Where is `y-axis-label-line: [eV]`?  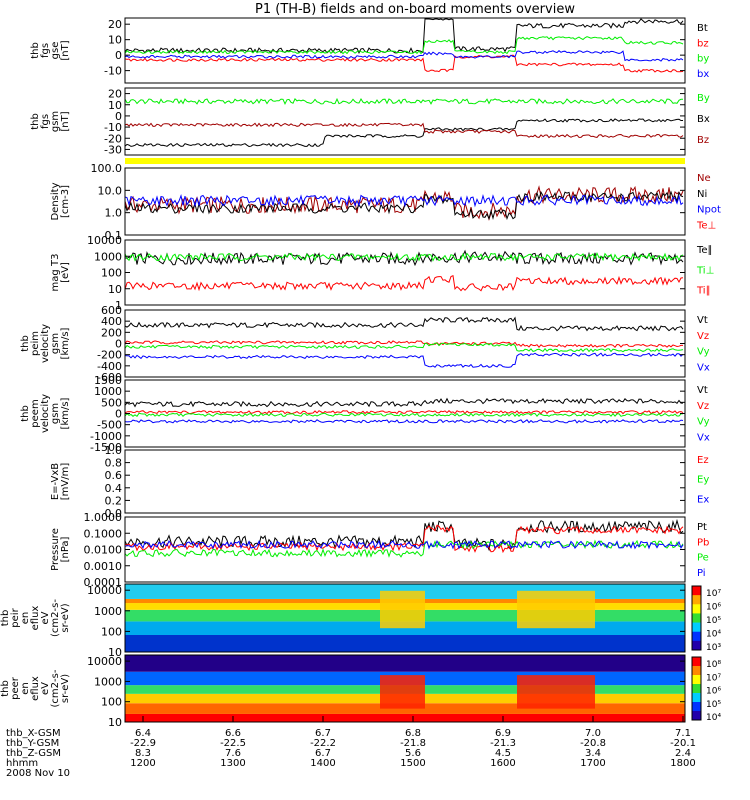
y-axis-label-line: [eV] is located at coordinates (65, 272).